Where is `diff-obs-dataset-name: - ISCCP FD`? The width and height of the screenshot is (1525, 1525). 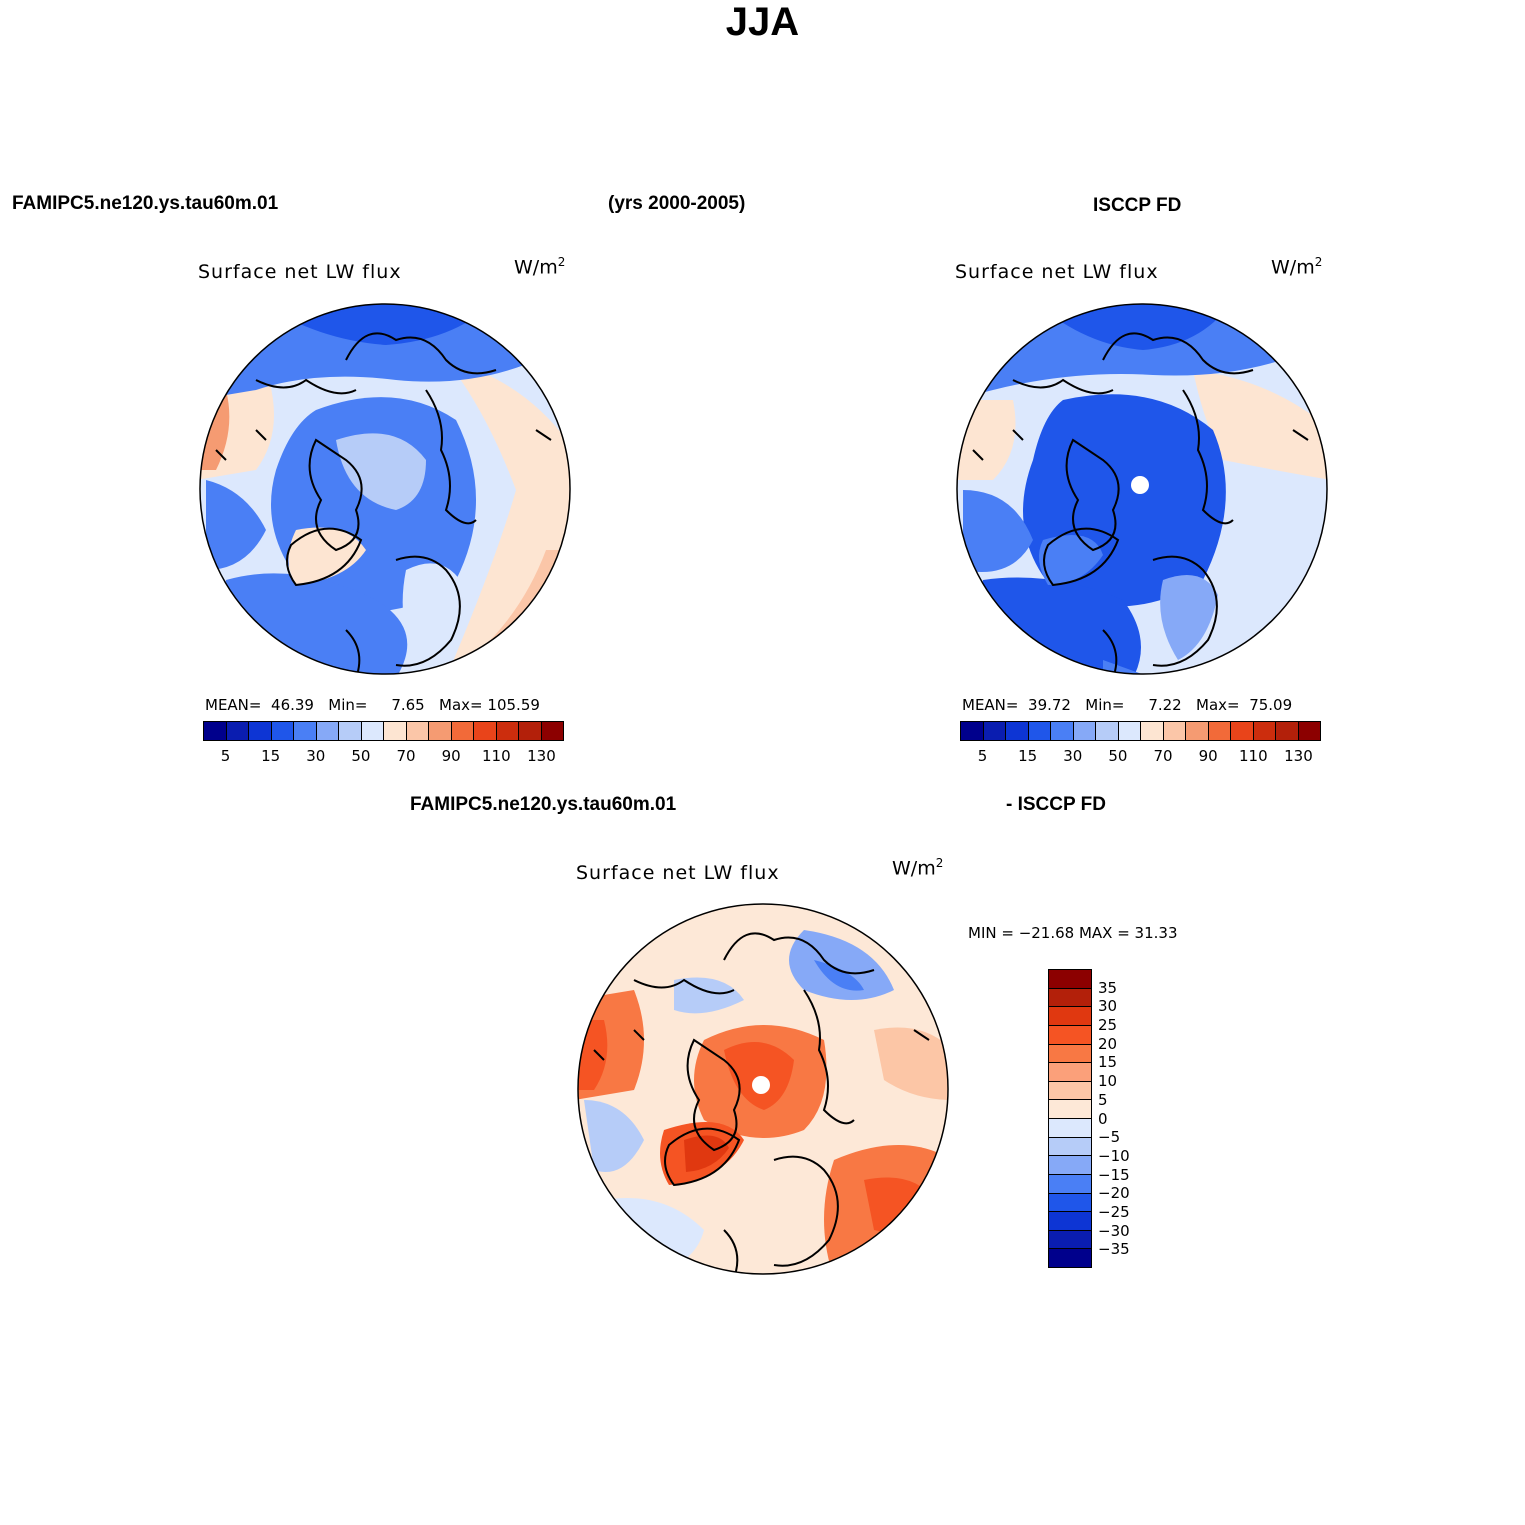 diff-obs-dataset-name: - ISCCP FD is located at coordinates (1056, 804).